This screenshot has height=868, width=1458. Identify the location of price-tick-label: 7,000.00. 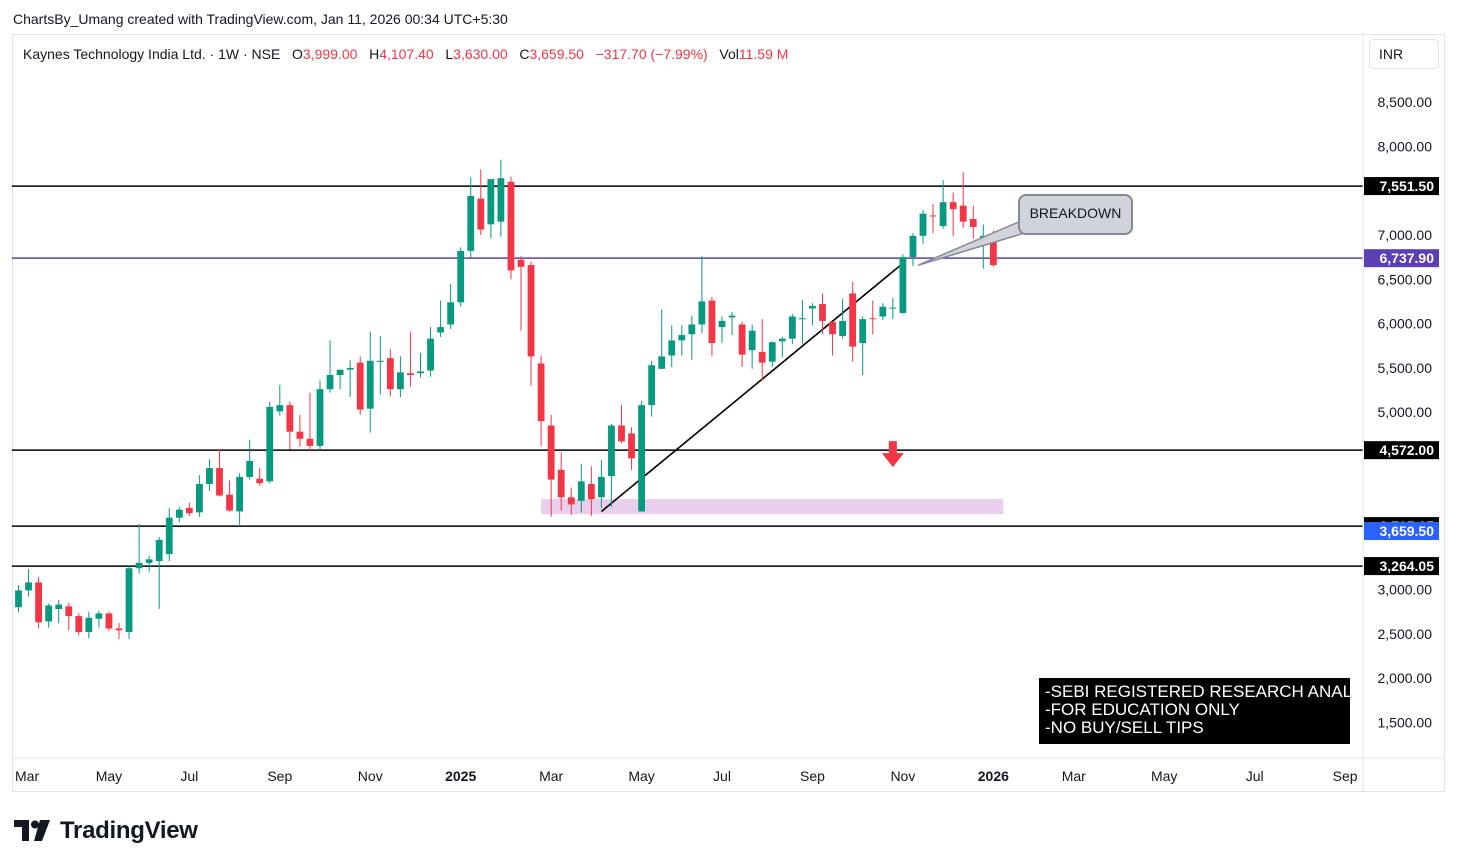
(1405, 235).